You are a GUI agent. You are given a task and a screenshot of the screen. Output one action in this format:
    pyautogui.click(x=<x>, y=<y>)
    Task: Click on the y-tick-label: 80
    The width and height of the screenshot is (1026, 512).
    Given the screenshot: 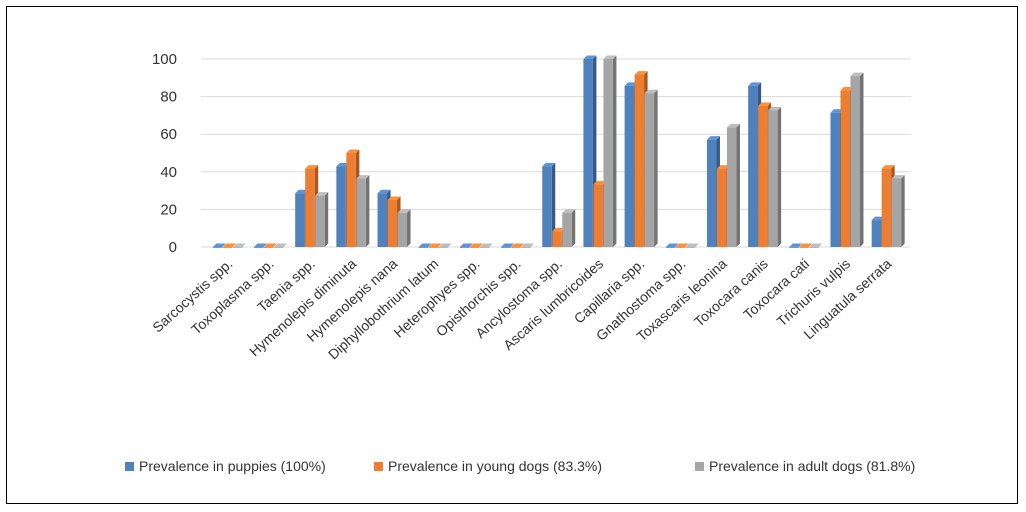 What is the action you would take?
    pyautogui.click(x=168, y=97)
    